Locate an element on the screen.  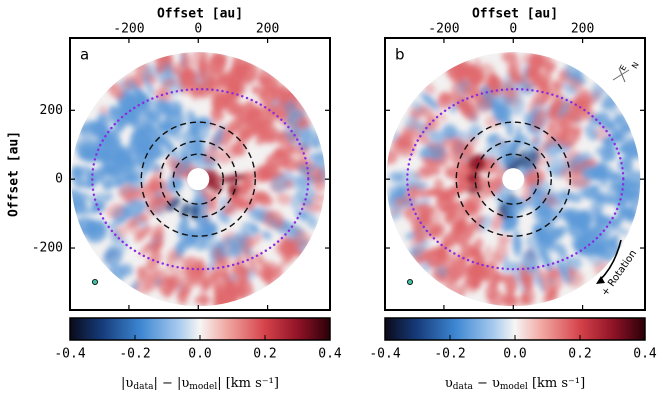
y-tick-label: -200 is located at coordinates (47, 248).